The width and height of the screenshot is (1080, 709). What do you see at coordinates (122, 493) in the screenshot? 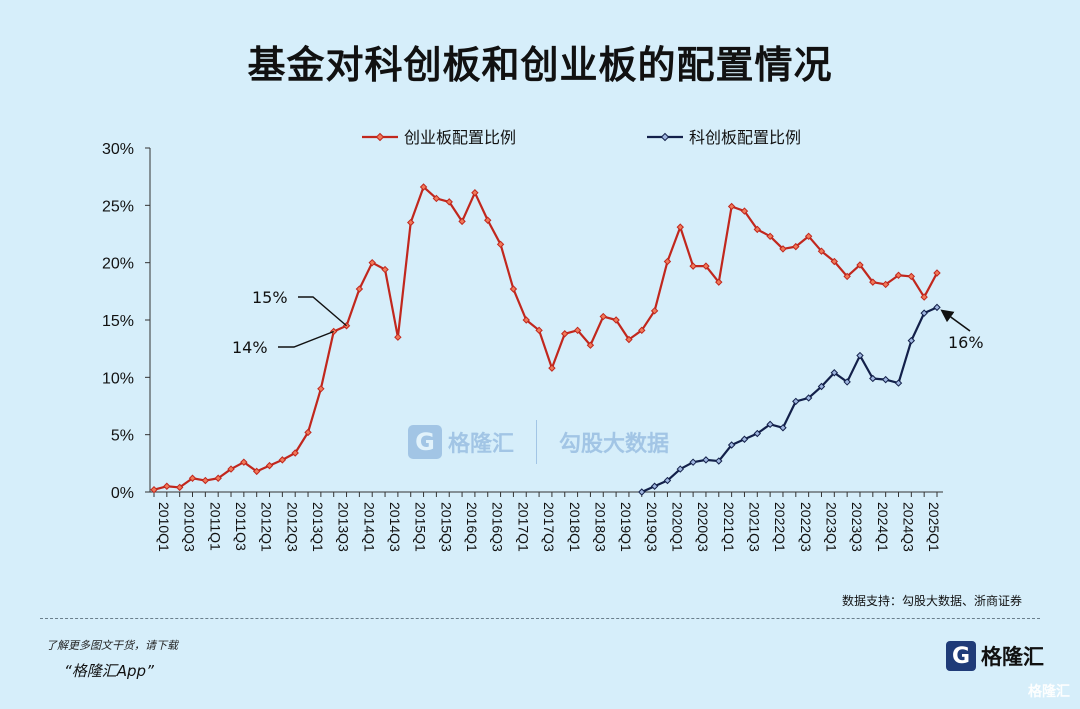
I see `y-tick-label: 0%` at bounding box center [122, 493].